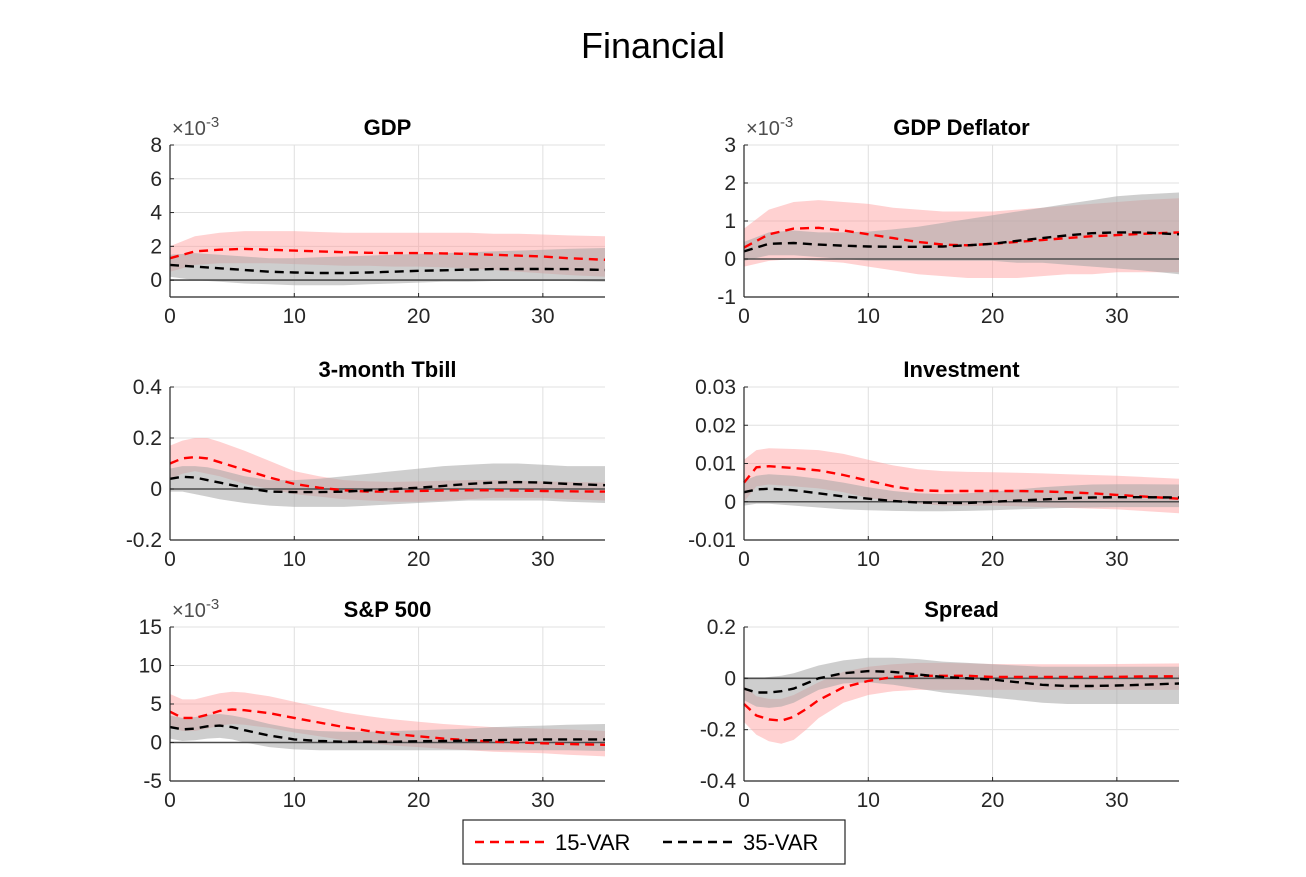 The height and width of the screenshot is (877, 1306). Describe the element at coordinates (388, 609) in the screenshot. I see `panel-5-title: S&P 500` at that location.